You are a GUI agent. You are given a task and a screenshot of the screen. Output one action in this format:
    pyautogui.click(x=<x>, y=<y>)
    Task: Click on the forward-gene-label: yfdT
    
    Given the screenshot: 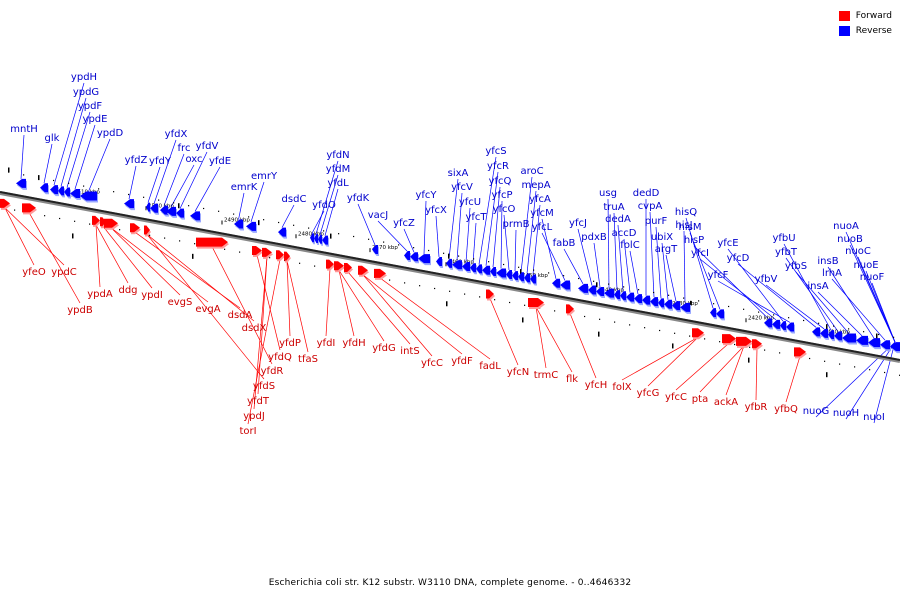 What is the action you would take?
    pyautogui.click(x=258, y=401)
    